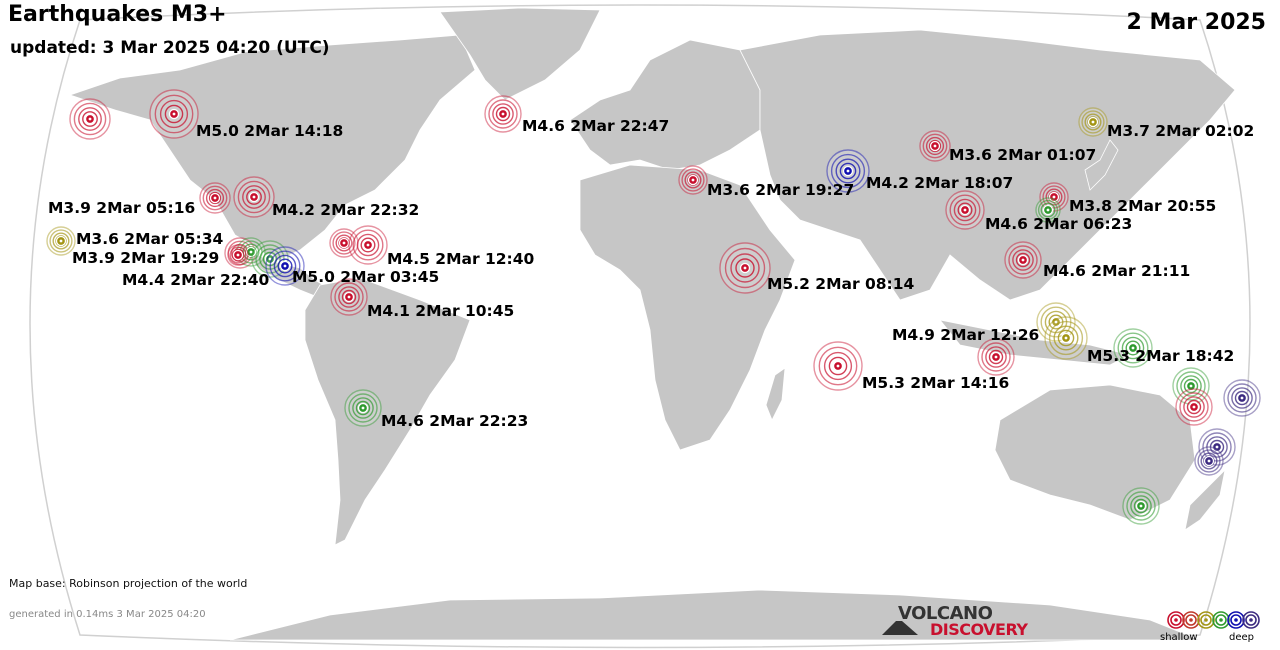 Image resolution: width=1280 pixels, height=650 pixels. Describe the element at coordinates (979, 629) in the screenshot. I see `logo-line-2: DISCOVERY` at that location.